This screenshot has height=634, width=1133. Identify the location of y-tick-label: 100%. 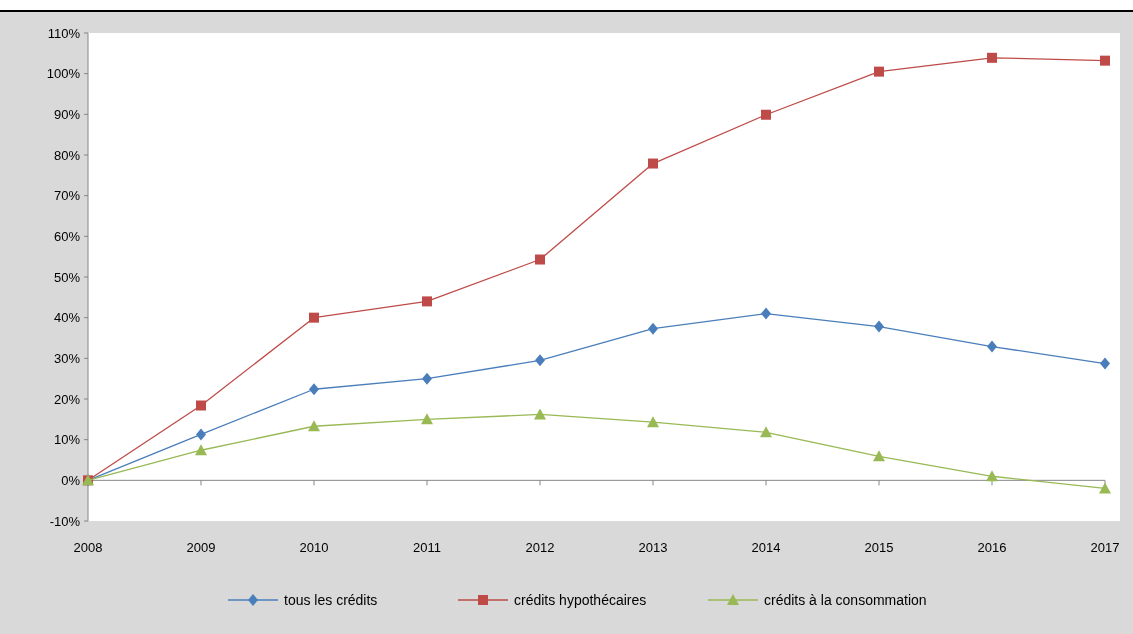
(63, 74).